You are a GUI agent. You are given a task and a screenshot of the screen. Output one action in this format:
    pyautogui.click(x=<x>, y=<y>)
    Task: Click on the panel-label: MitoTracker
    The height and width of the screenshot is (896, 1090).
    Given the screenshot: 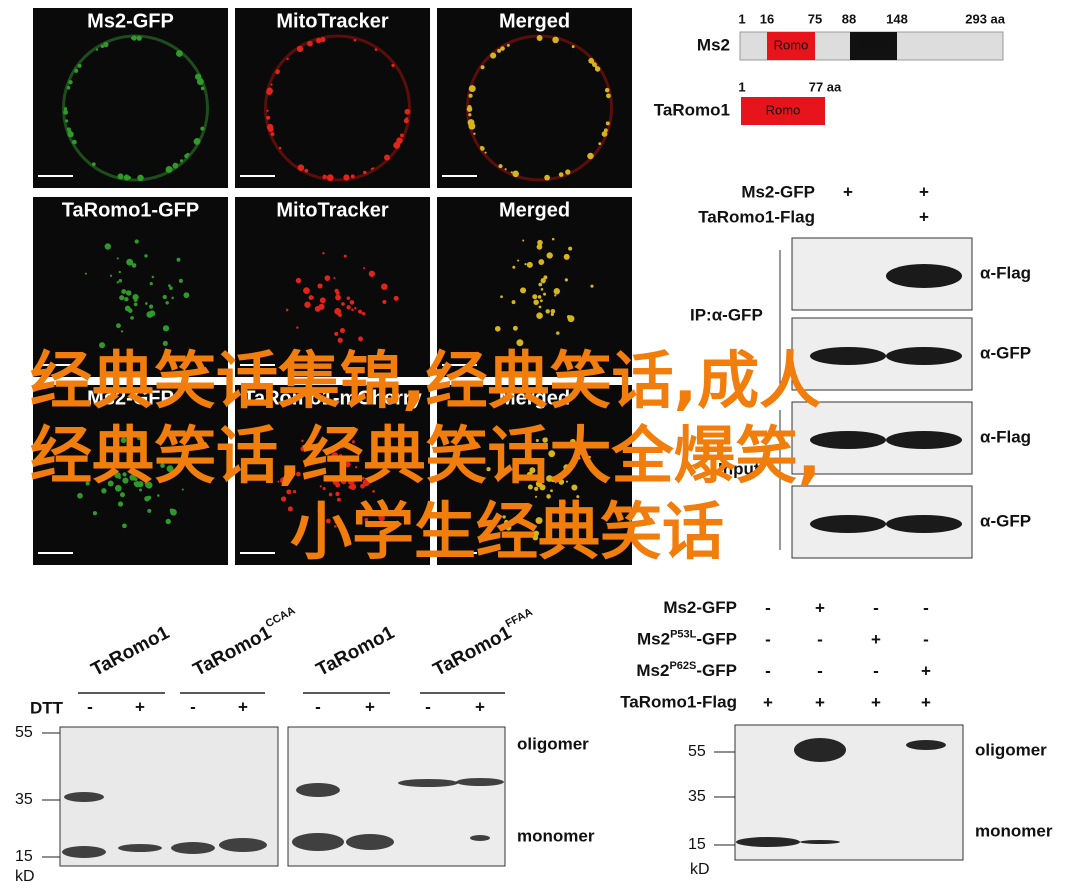 What is the action you would take?
    pyautogui.click(x=332, y=21)
    